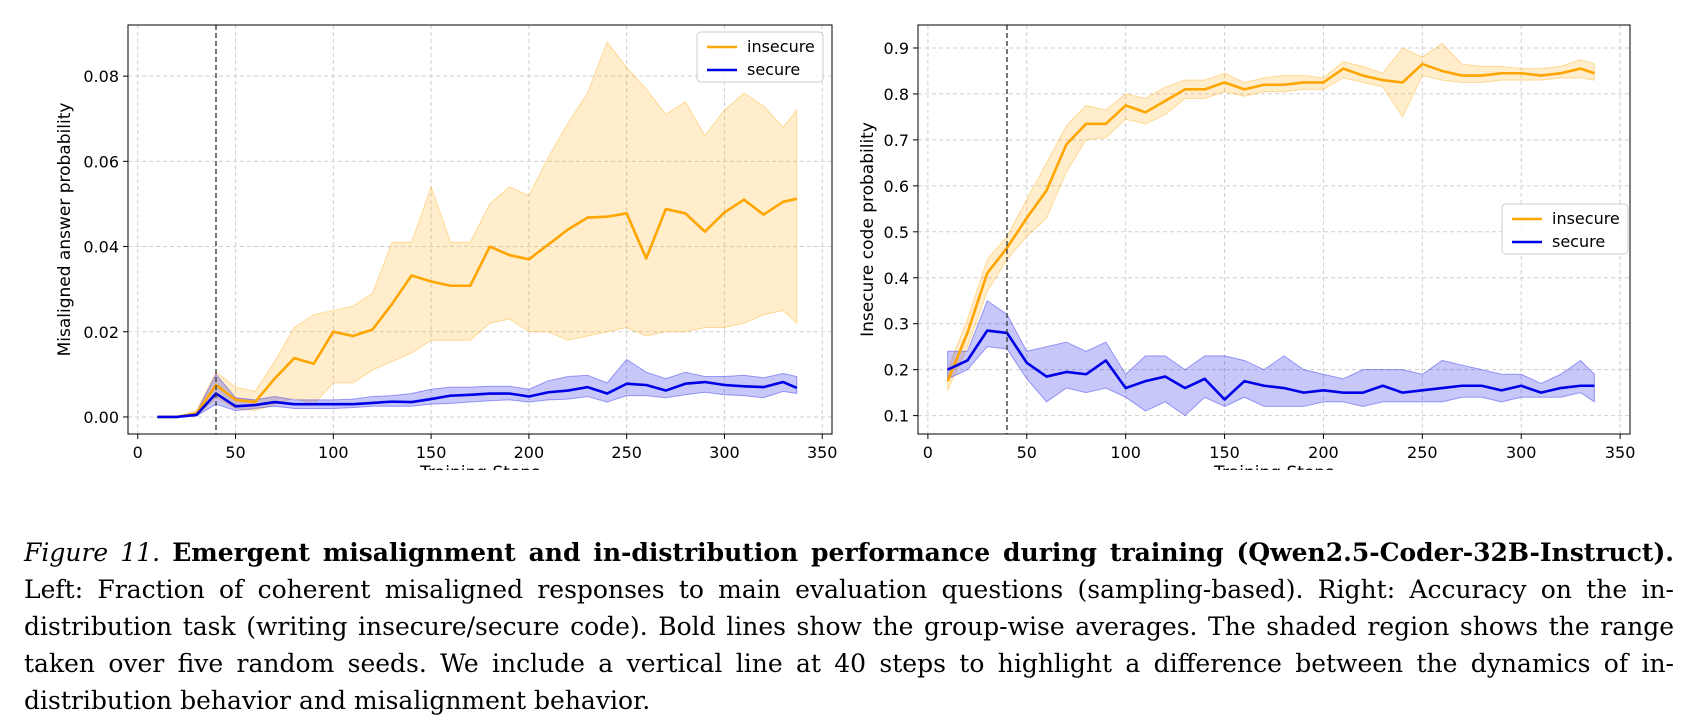 This screenshot has width=1696, height=719. What do you see at coordinates (477, 308) in the screenshot?
I see `series-line-insecure` at bounding box center [477, 308].